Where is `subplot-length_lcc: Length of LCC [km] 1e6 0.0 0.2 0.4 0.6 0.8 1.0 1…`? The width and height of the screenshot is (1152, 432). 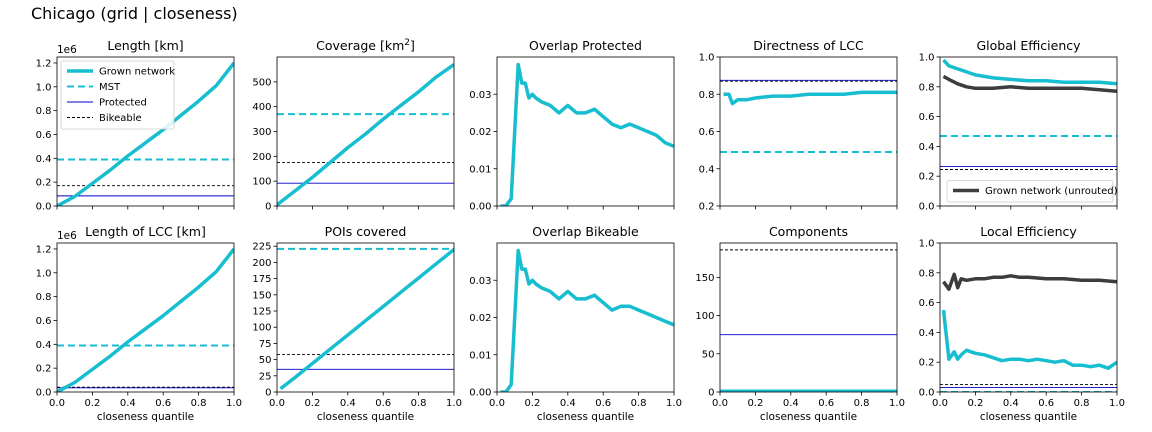 subplot-length_lcc: Length of LCC [km] 1e6 0.0 0.2 0.4 0.6 0.8 1.0 1… is located at coordinates (139, 323).